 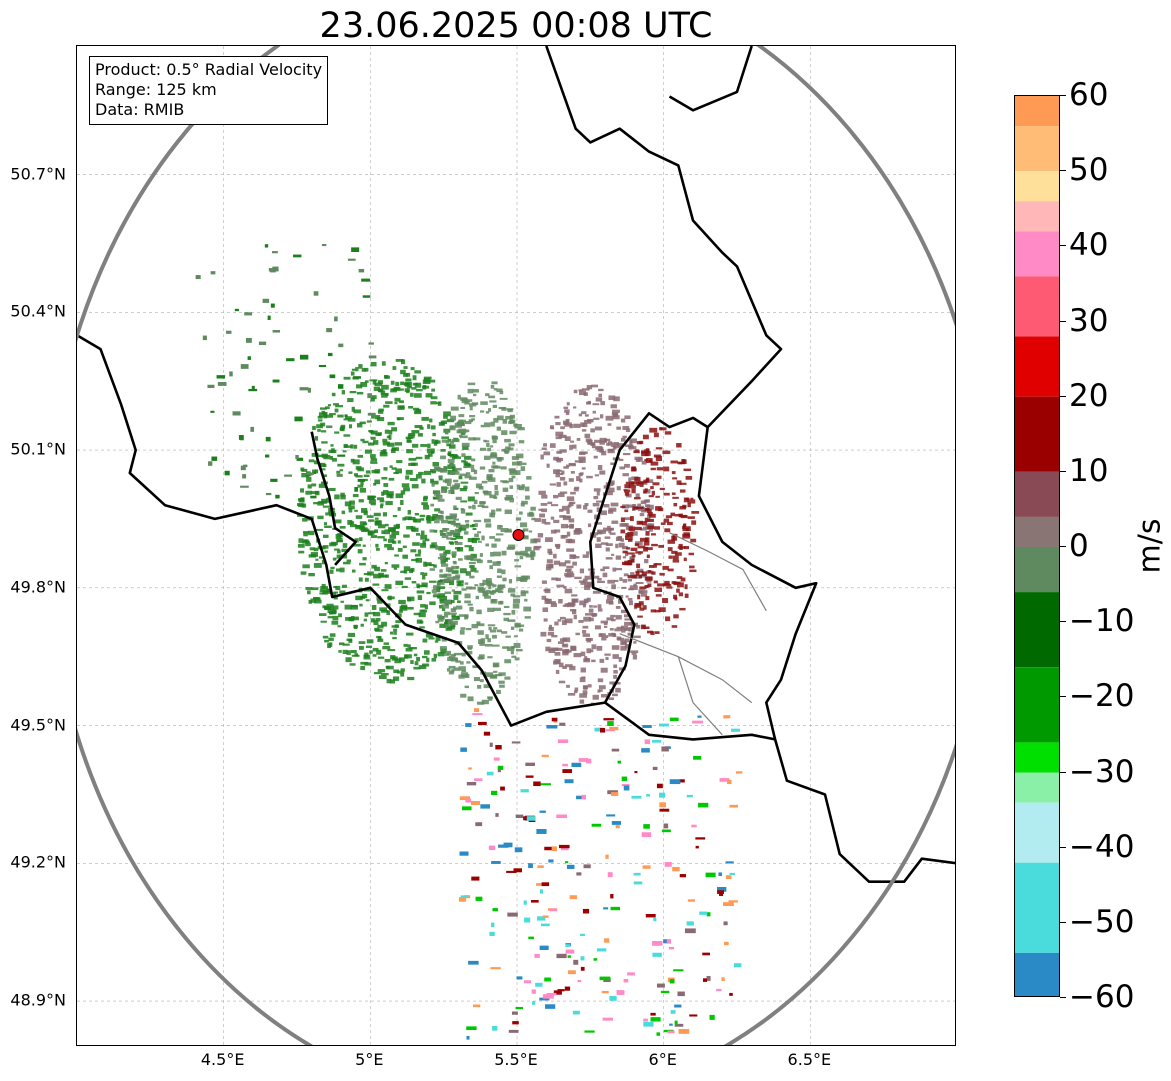 I want to click on colorbar-tick-label: −60, so click(x=1102, y=997).